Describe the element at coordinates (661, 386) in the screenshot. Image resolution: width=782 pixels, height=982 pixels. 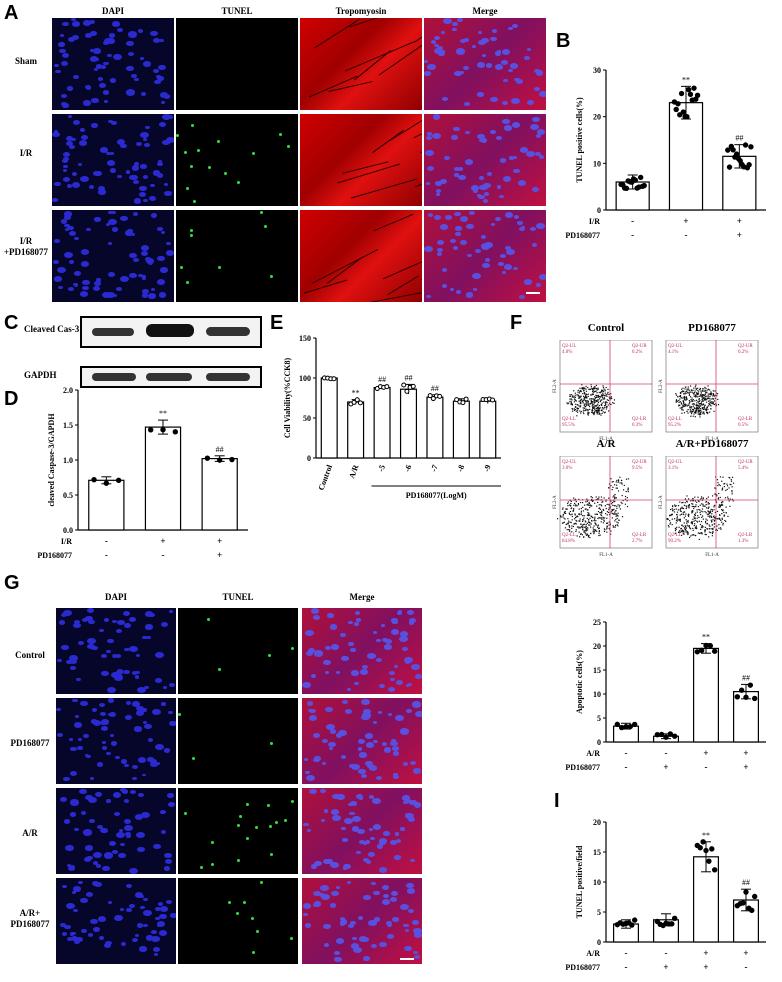
I see `flow-y-axis-label: FL2-A` at that location.